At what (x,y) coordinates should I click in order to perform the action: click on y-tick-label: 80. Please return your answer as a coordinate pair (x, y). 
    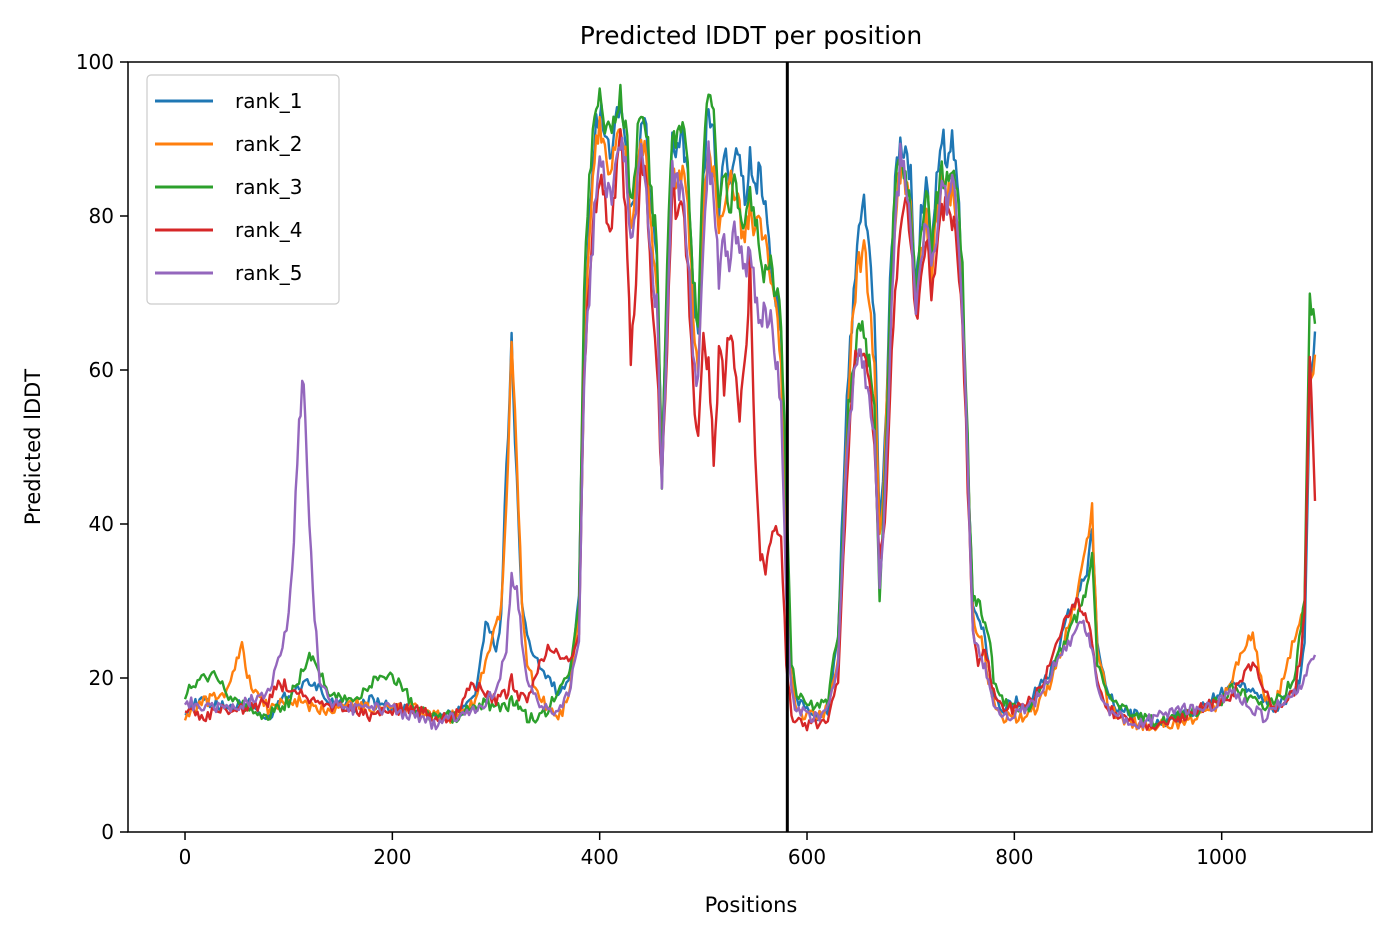
    Looking at the image, I should click on (101, 216).